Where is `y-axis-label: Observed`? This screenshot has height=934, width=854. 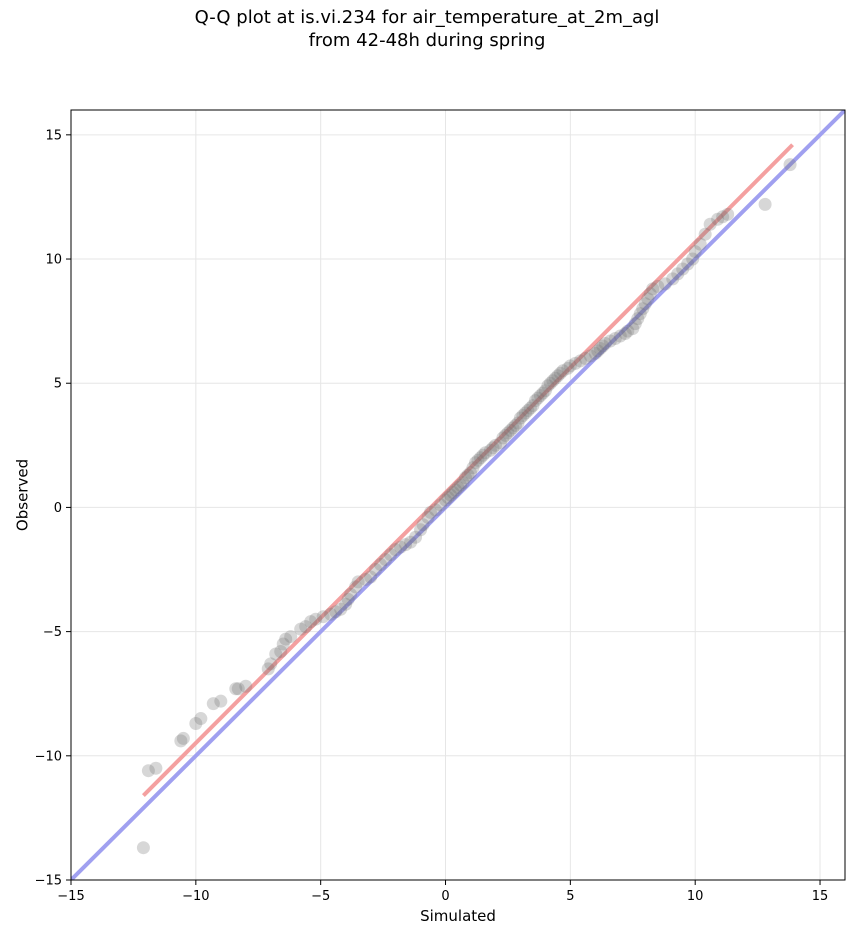
y-axis-label: Observed is located at coordinates (22, 495).